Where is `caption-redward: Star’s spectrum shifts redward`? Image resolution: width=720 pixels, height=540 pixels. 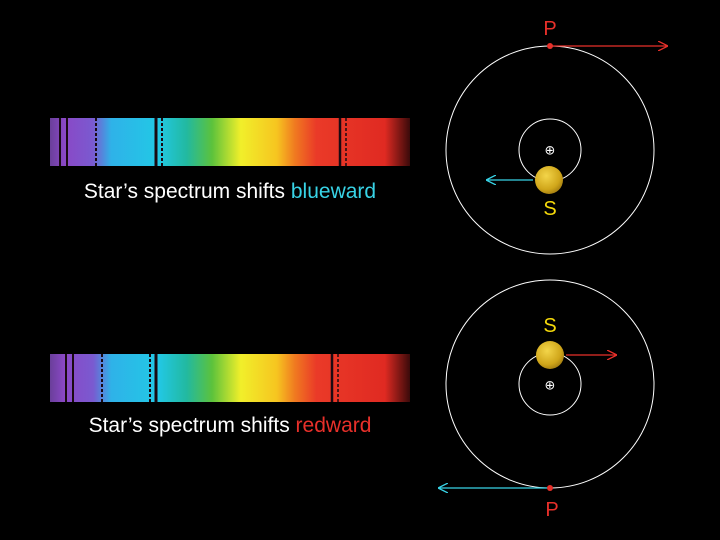 caption-redward: Star’s spectrum shifts redward is located at coordinates (230, 426).